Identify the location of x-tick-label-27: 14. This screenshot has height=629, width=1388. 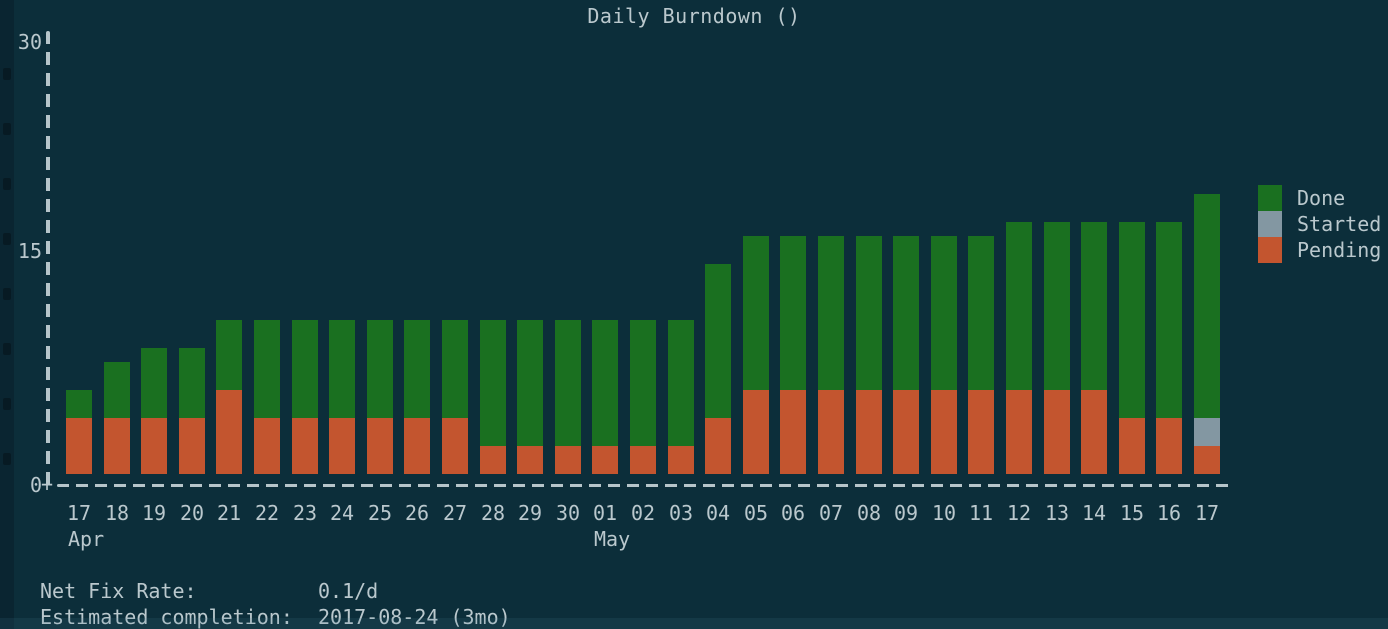
(1094, 513).